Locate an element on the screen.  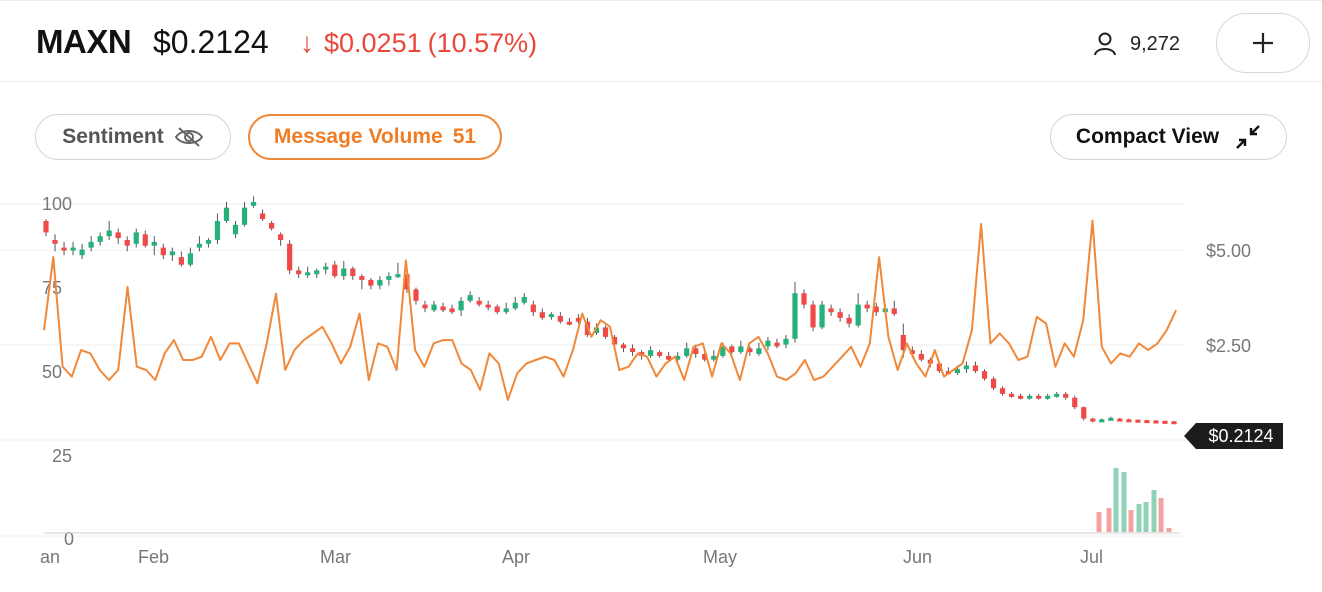
left-tick-label: 100 is located at coordinates (57, 204).